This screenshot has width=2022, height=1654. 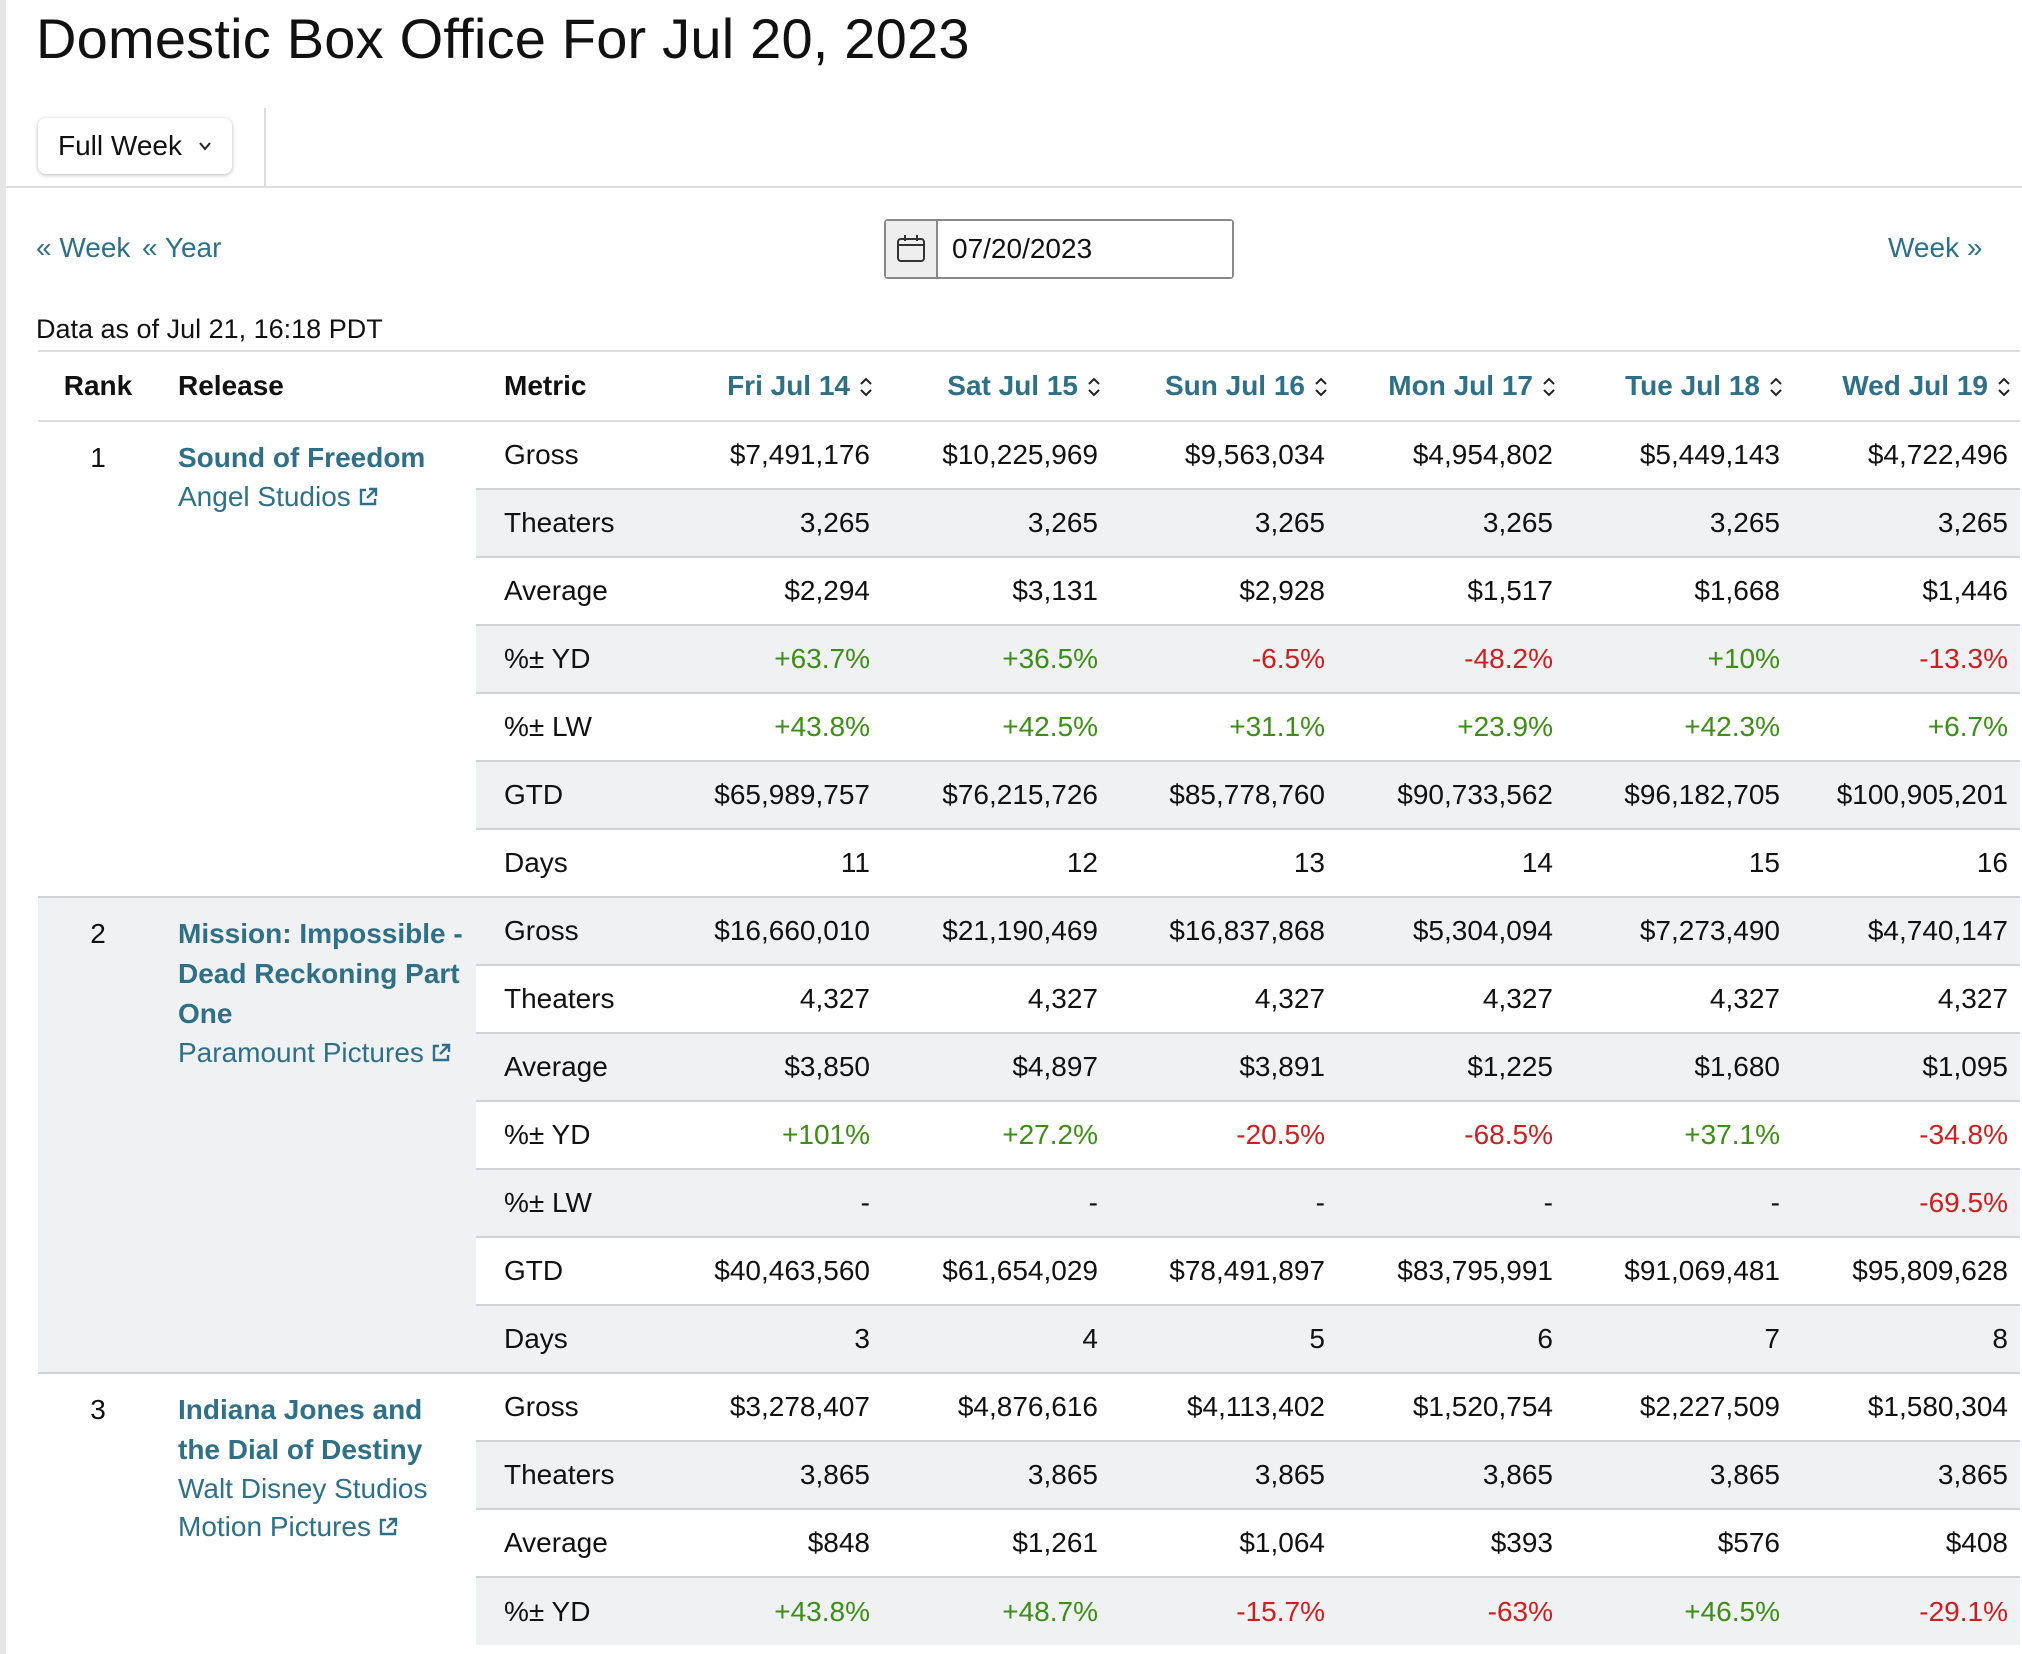 I want to click on metric-value: $78,491,897, so click(x=1223, y=1270).